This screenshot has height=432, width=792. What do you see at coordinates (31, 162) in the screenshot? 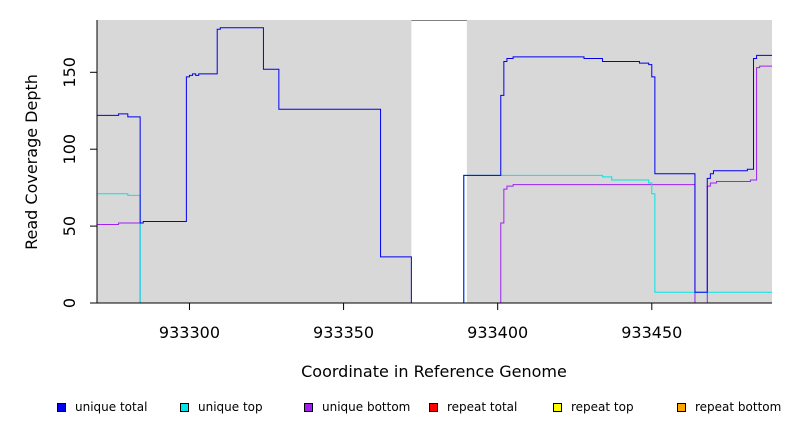
I see `y-axis-title: Read Coverage Depth` at bounding box center [31, 162].